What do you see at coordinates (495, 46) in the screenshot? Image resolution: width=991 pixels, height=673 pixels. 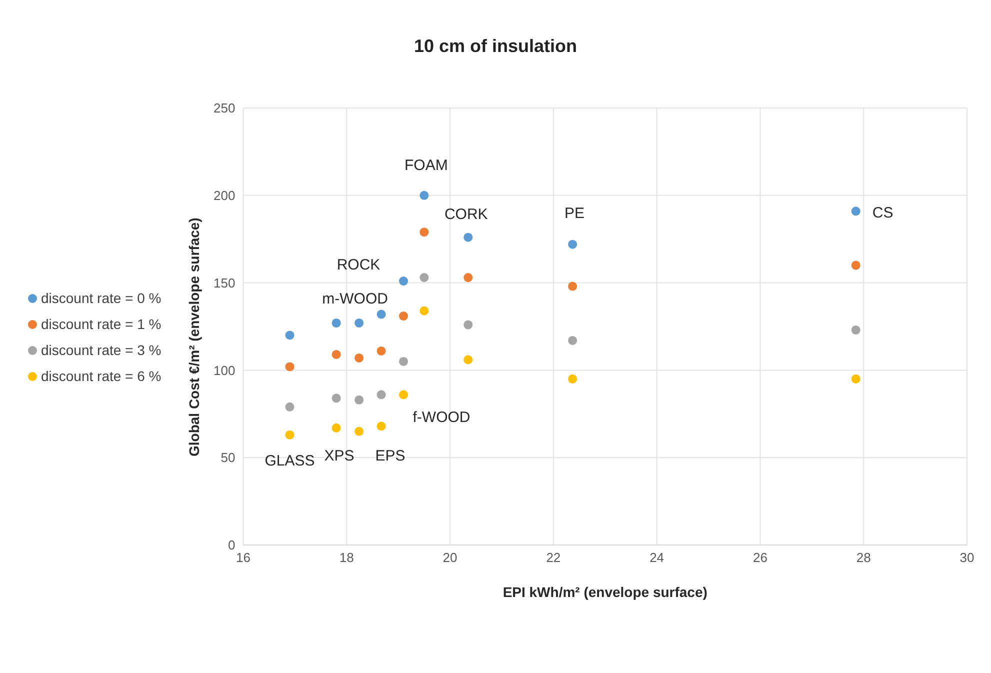 I see `chart-title: 10 cm of insulation` at bounding box center [495, 46].